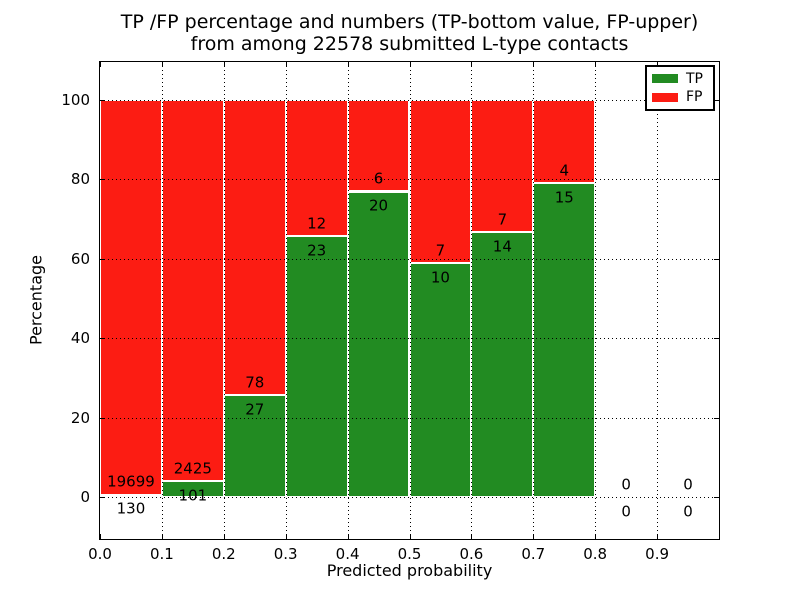 The image size is (800, 600). I want to click on x-tick-top-0.5, so click(410, 64).